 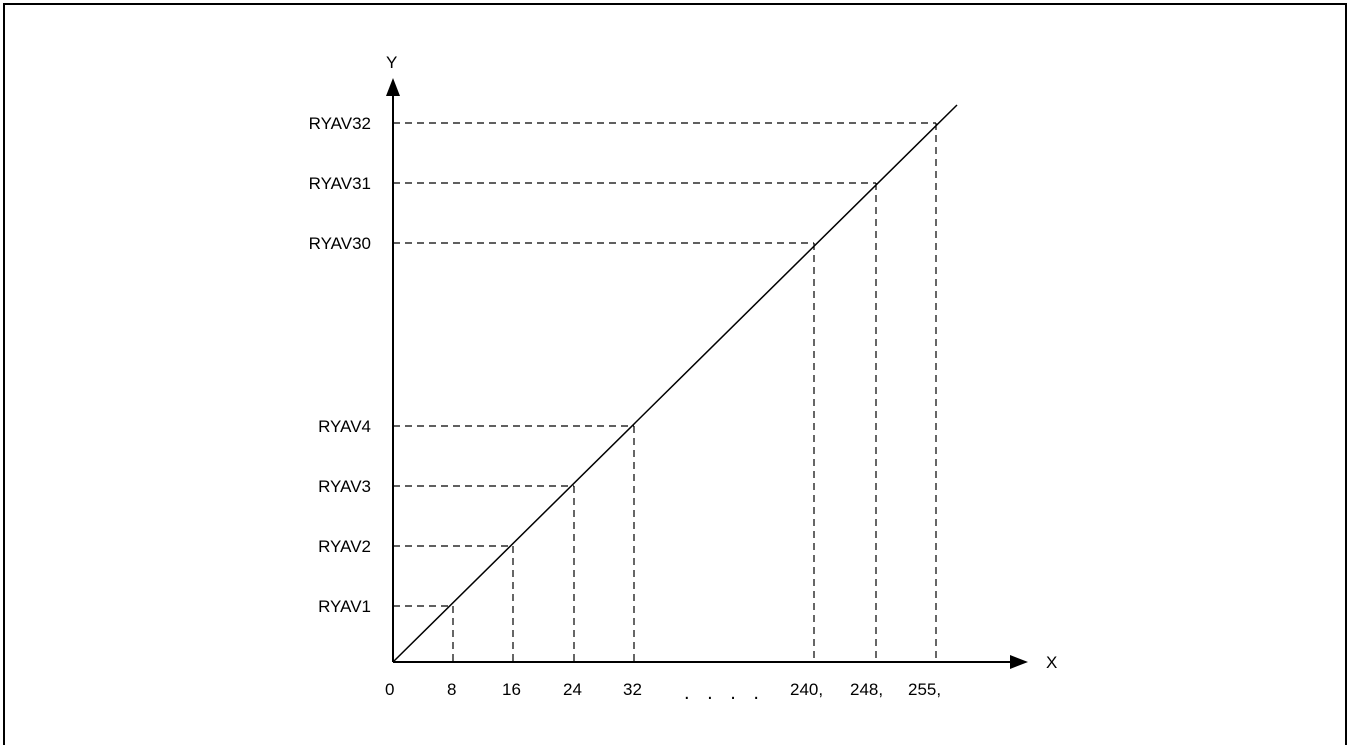 I want to click on x-tick-label: 255,, so click(x=924, y=689).